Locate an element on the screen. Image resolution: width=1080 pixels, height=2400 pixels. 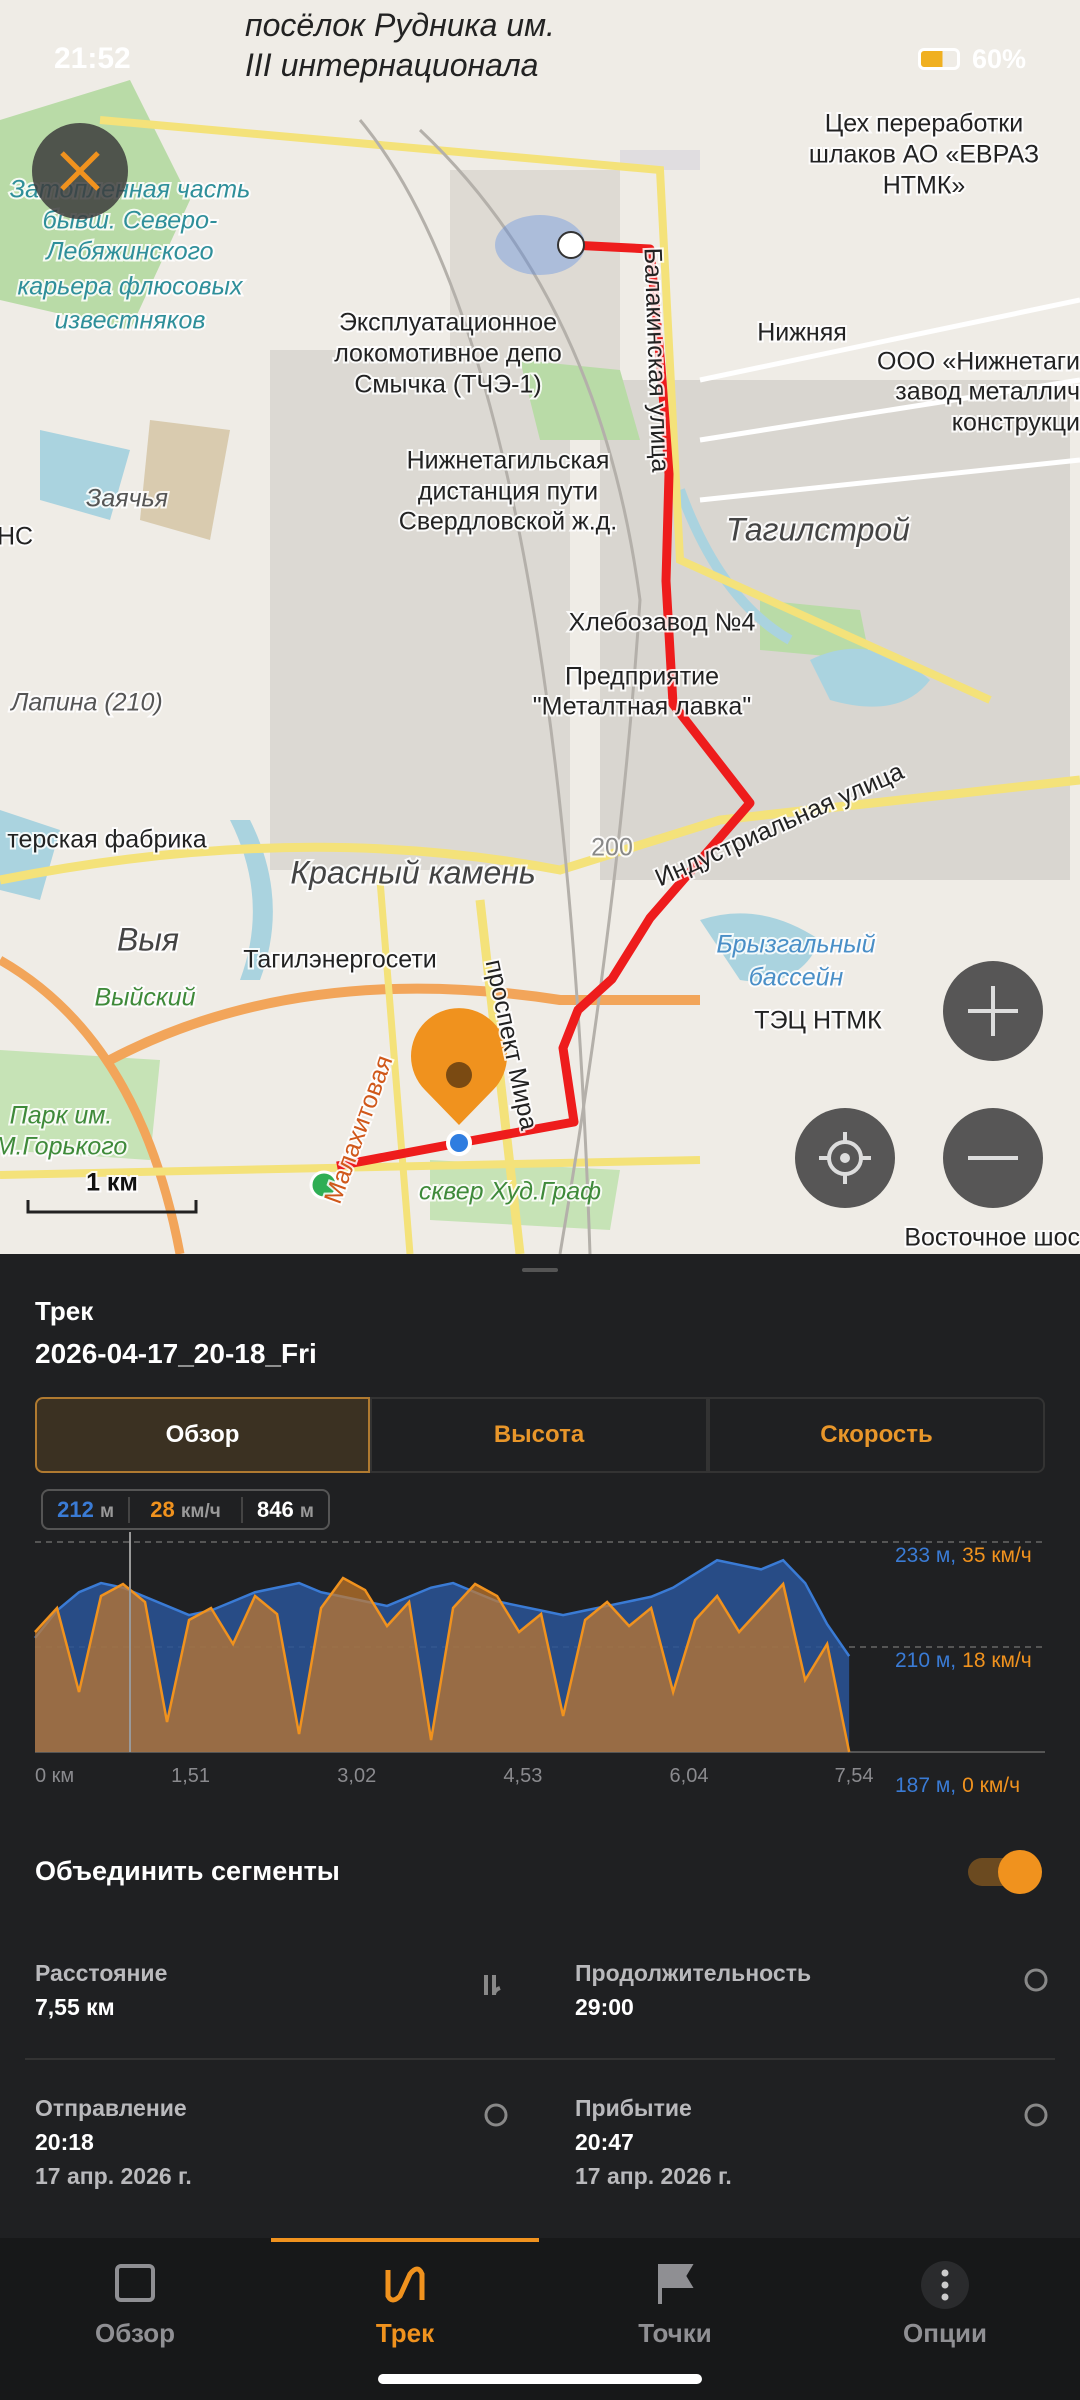
map-label: Эксплуатационное is located at coordinates (448, 323).